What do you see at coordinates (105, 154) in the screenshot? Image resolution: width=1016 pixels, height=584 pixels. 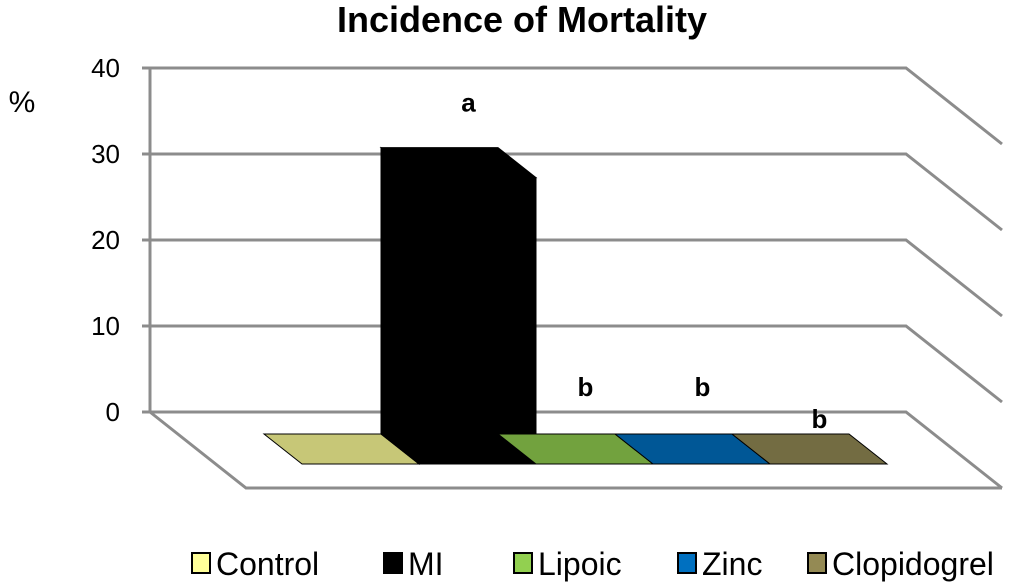 I see `y-tick-label: 30` at bounding box center [105, 154].